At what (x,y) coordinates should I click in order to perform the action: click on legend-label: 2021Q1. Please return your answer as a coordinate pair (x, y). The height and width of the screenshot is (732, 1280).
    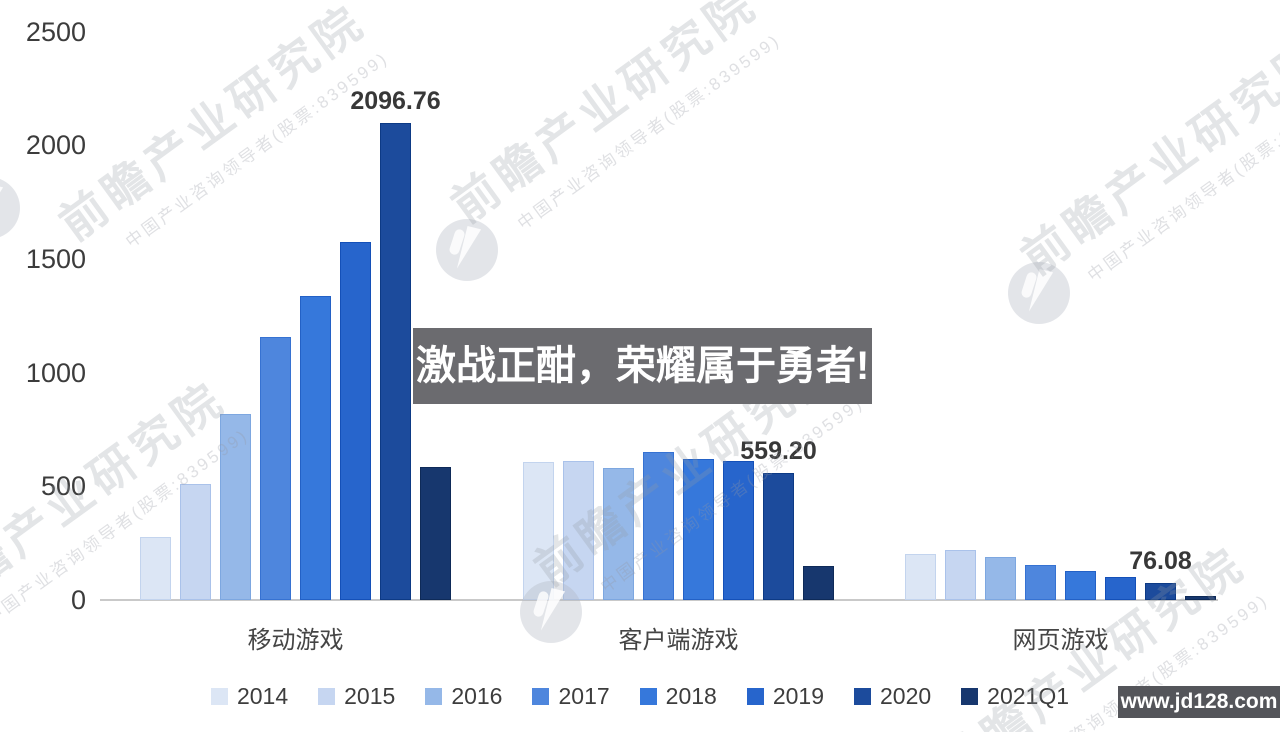
    Looking at the image, I should click on (1028, 696).